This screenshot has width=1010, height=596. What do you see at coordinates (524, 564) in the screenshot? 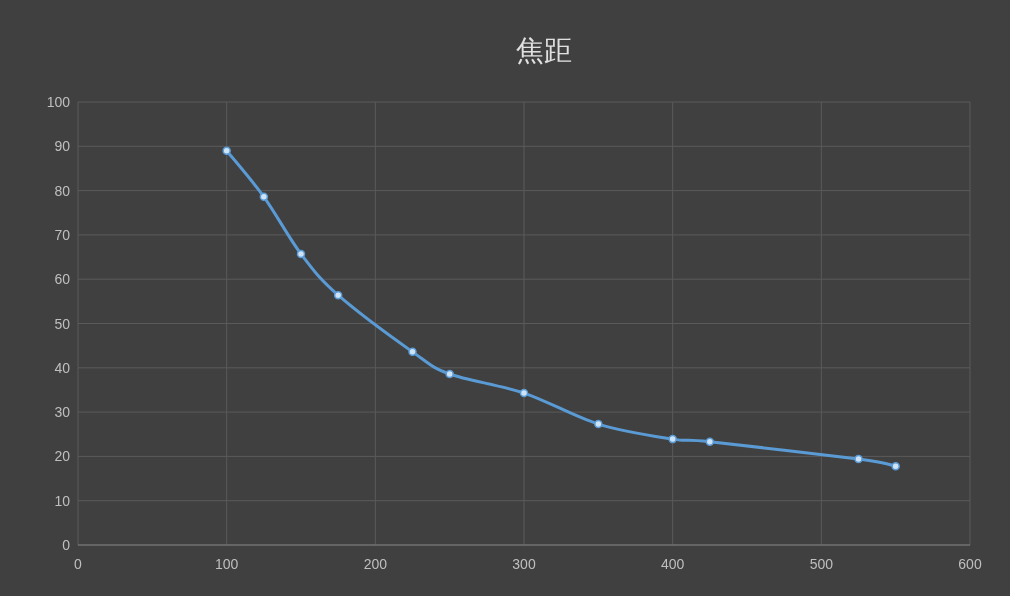
I see `x-tick-label: 300` at bounding box center [524, 564].